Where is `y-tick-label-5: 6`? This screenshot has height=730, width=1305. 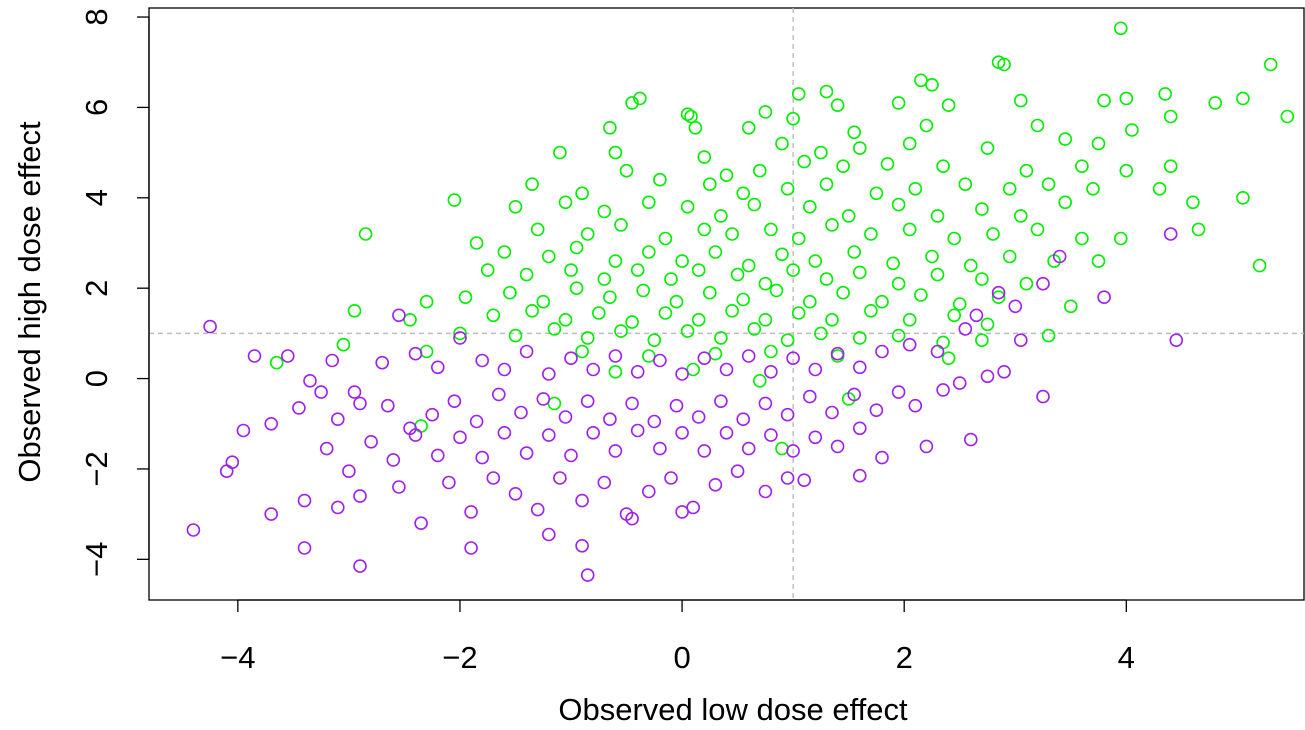 y-tick-label-5: 6 is located at coordinates (96, 107).